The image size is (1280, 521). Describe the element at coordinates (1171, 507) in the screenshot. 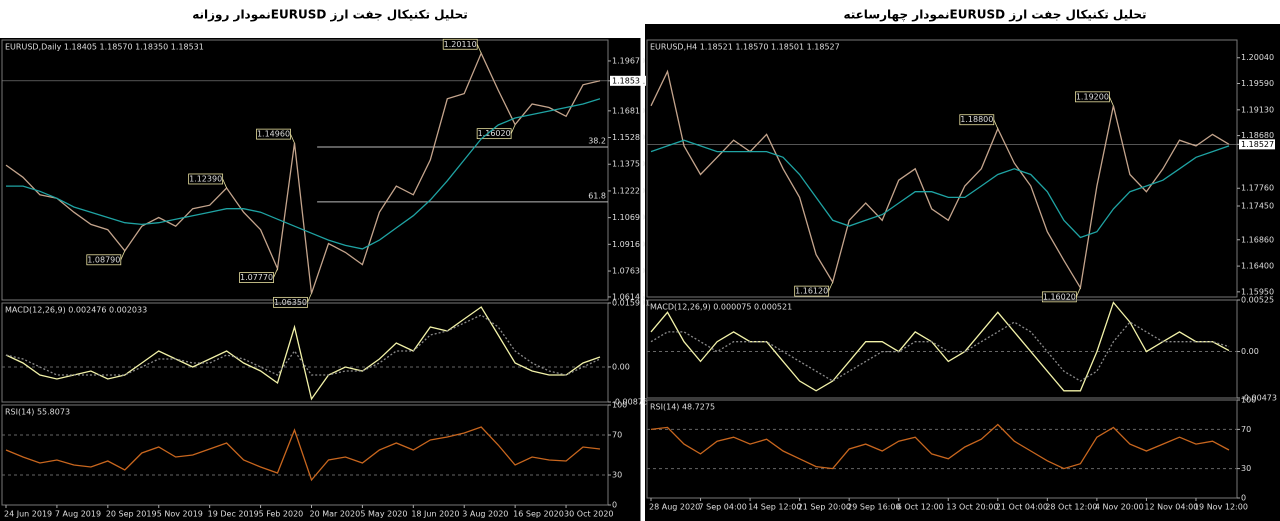

I see `x-tick-label: 12 Nov 04:00` at that location.